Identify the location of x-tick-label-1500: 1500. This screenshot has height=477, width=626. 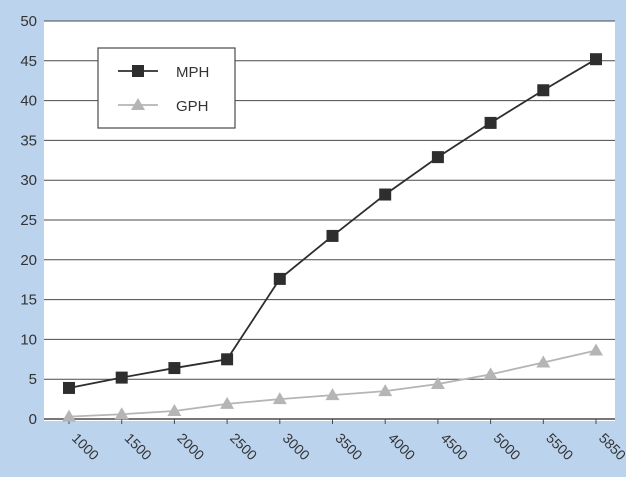
(138, 446).